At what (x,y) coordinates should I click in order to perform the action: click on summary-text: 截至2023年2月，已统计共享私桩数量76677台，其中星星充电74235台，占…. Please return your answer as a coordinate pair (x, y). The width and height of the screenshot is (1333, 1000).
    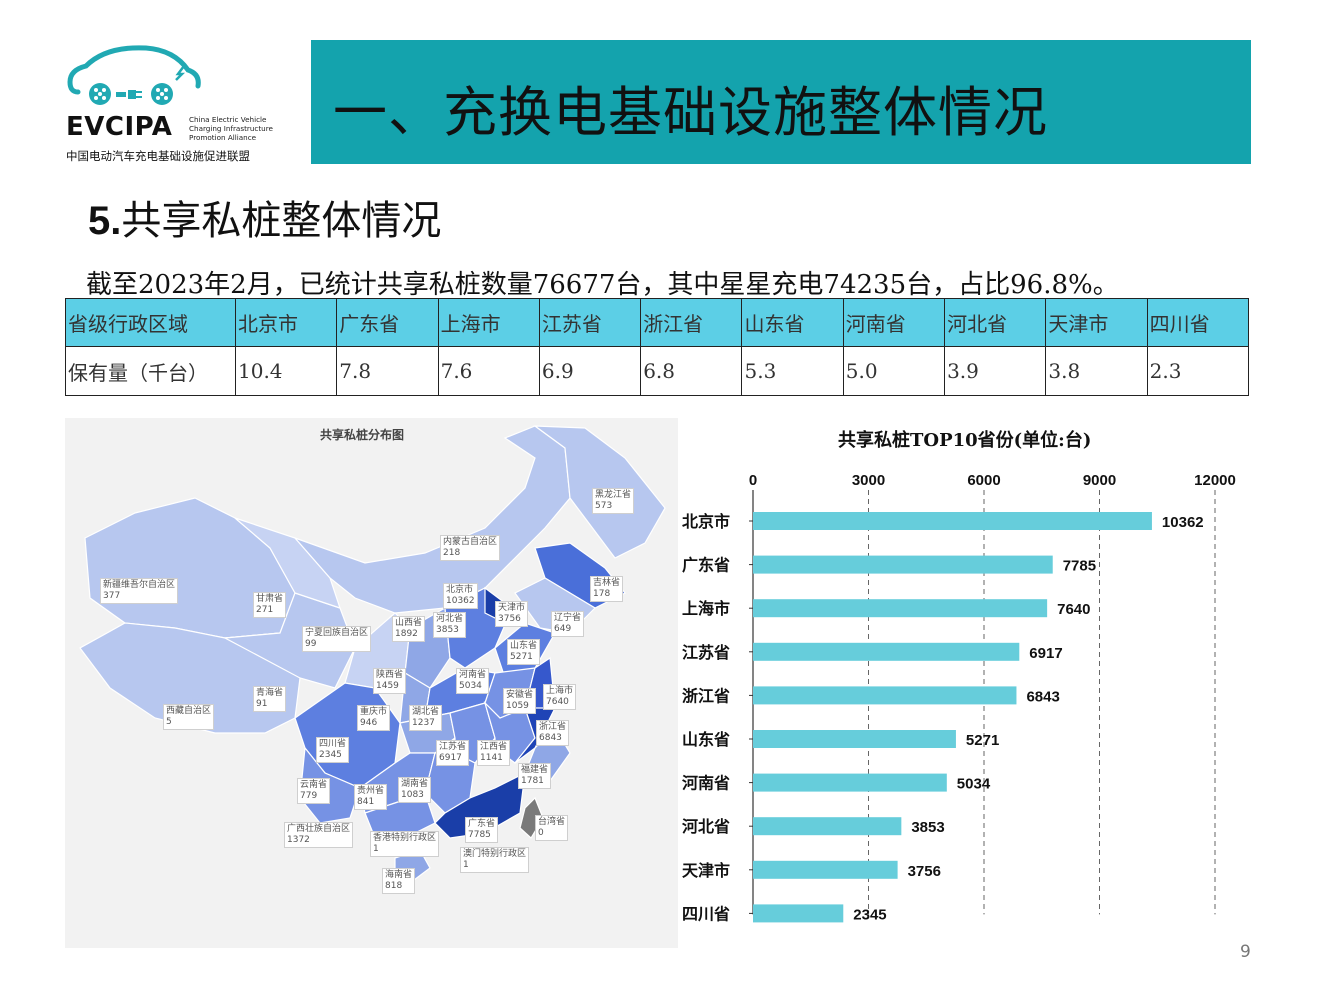
    Looking at the image, I should click on (602, 285).